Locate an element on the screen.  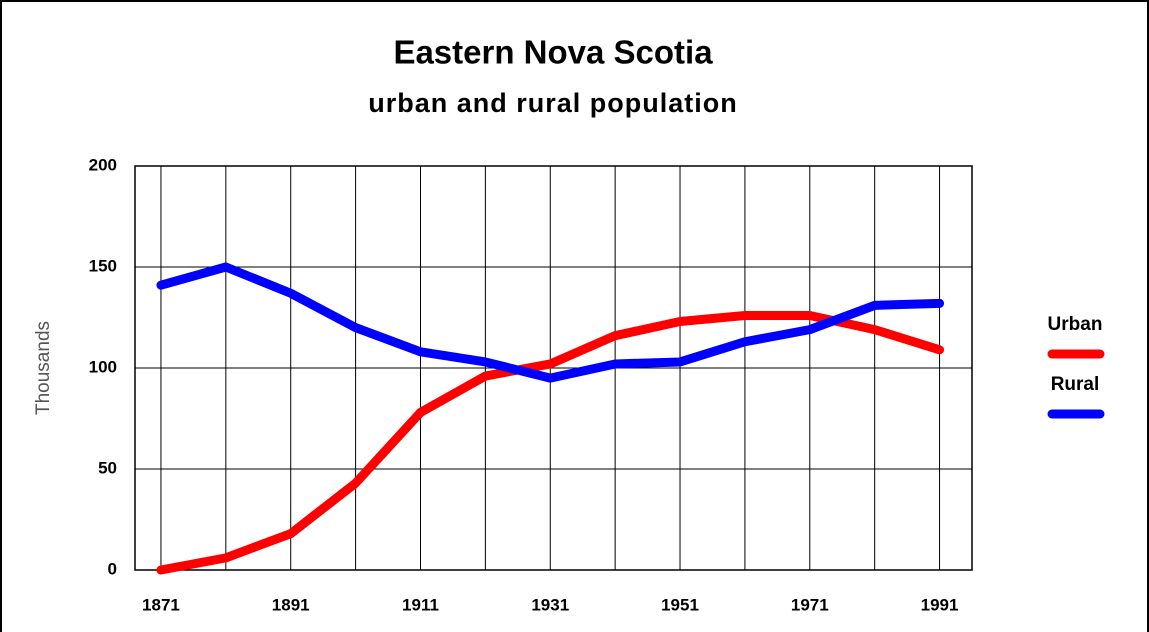
x-tick-label: 1991 is located at coordinates (940, 604).